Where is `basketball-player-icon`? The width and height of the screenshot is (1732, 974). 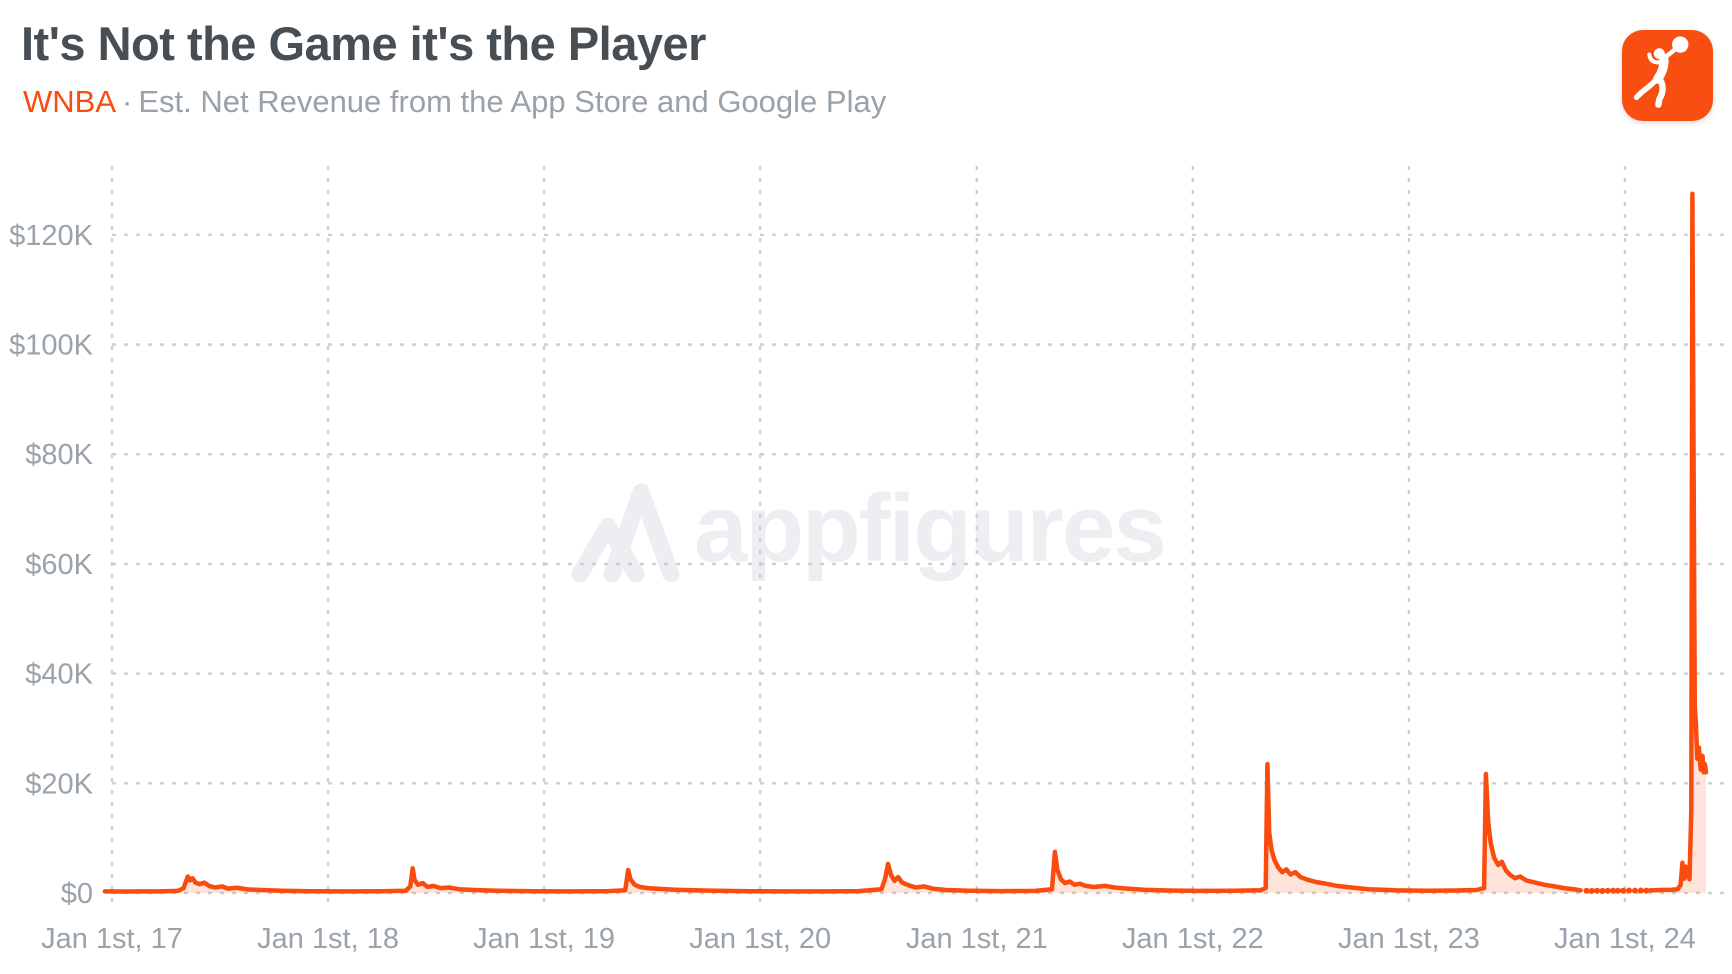
basketball-player-icon is located at coordinates (1661, 72).